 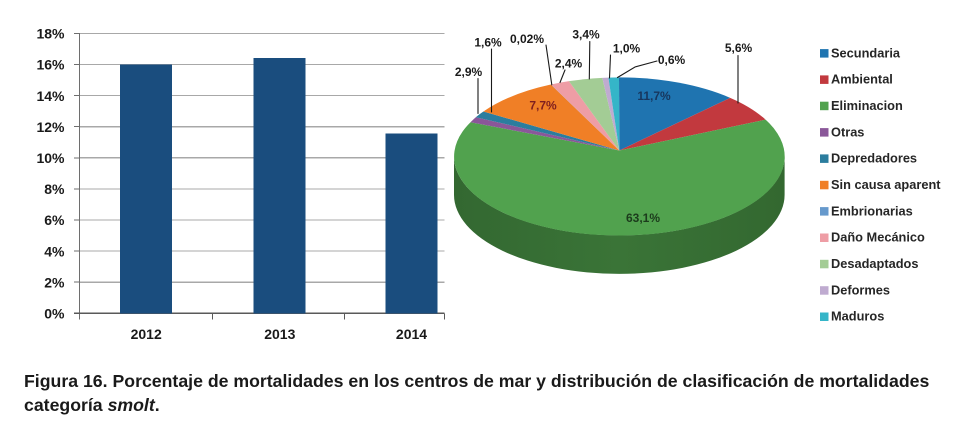 I want to click on svg-text: 10%, so click(x=50, y=158).